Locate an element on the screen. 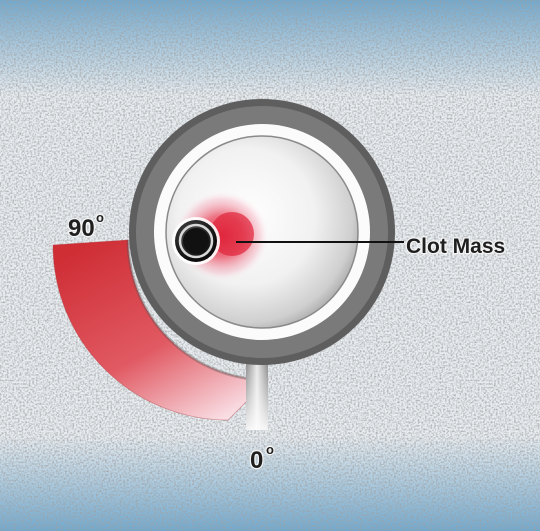  angle-top-label: 90 is located at coordinates (81, 228).